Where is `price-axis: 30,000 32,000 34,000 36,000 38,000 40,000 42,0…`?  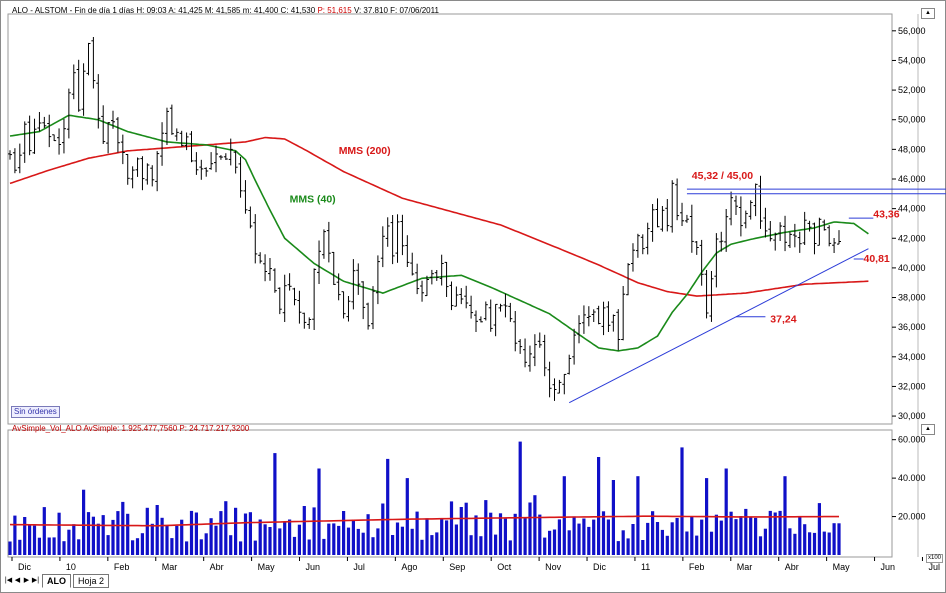
price-axis: 30,000 32,000 34,000 36,000 38,000 40,000 42,0… is located at coordinates (909, 223).